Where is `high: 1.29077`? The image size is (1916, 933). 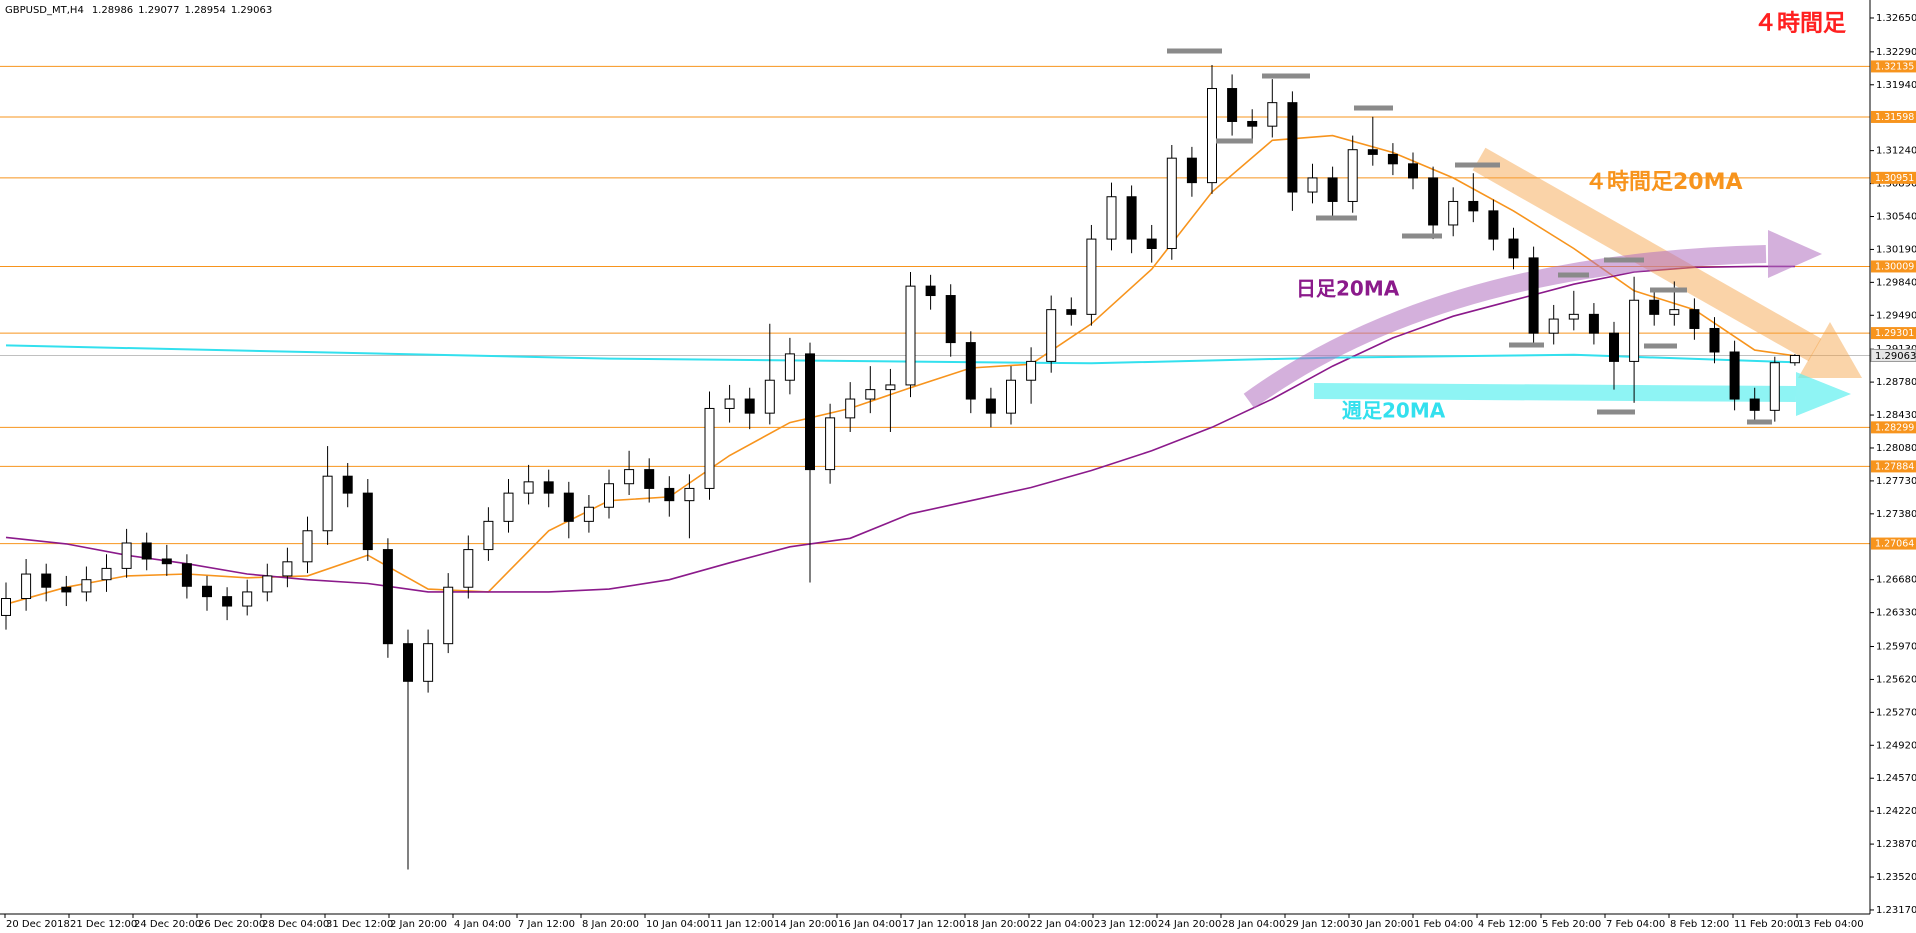
high: 1.29077 is located at coordinates (158, 10).